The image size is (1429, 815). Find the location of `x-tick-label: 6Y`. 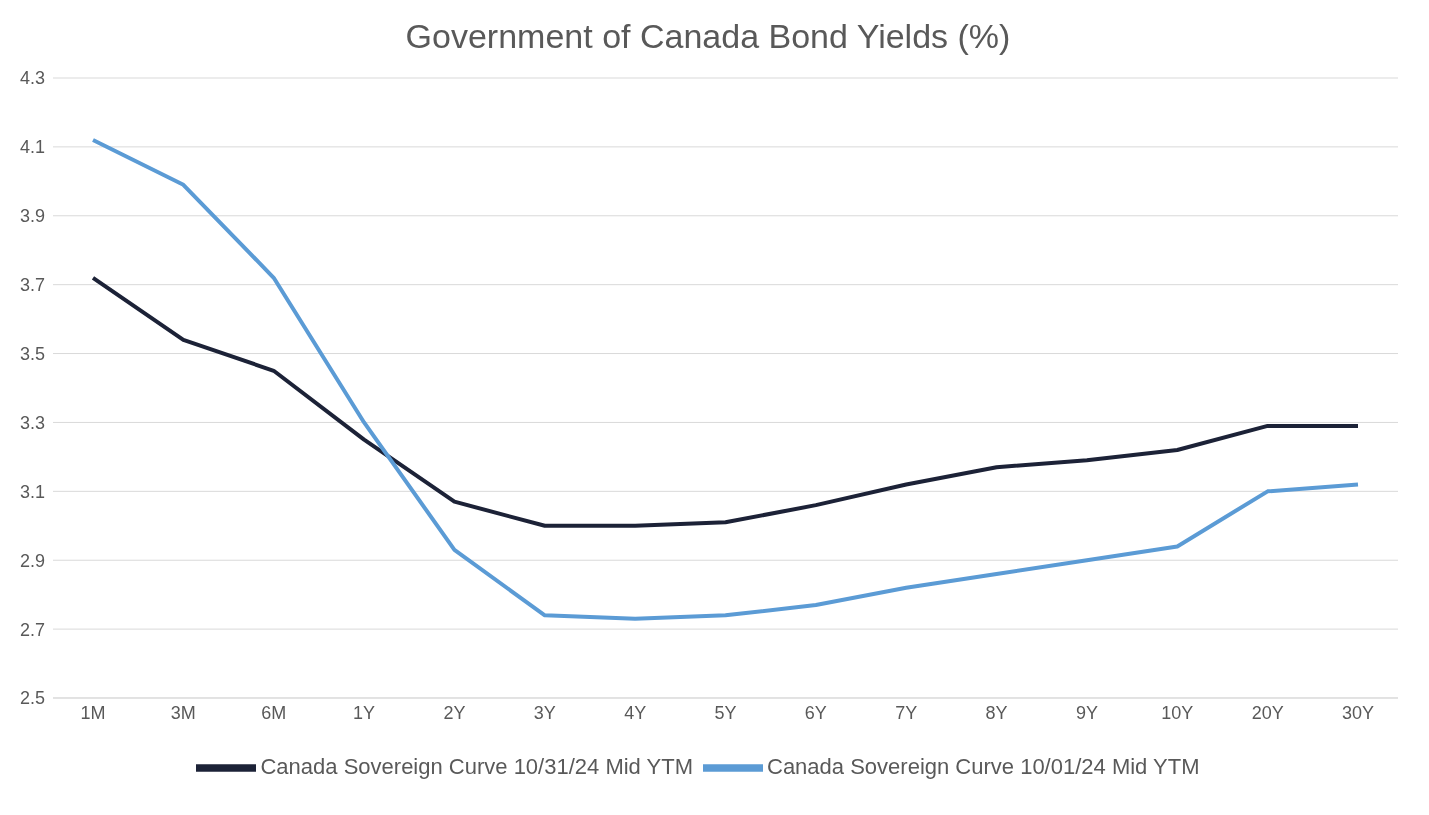

x-tick-label: 6Y is located at coordinates (815, 712).